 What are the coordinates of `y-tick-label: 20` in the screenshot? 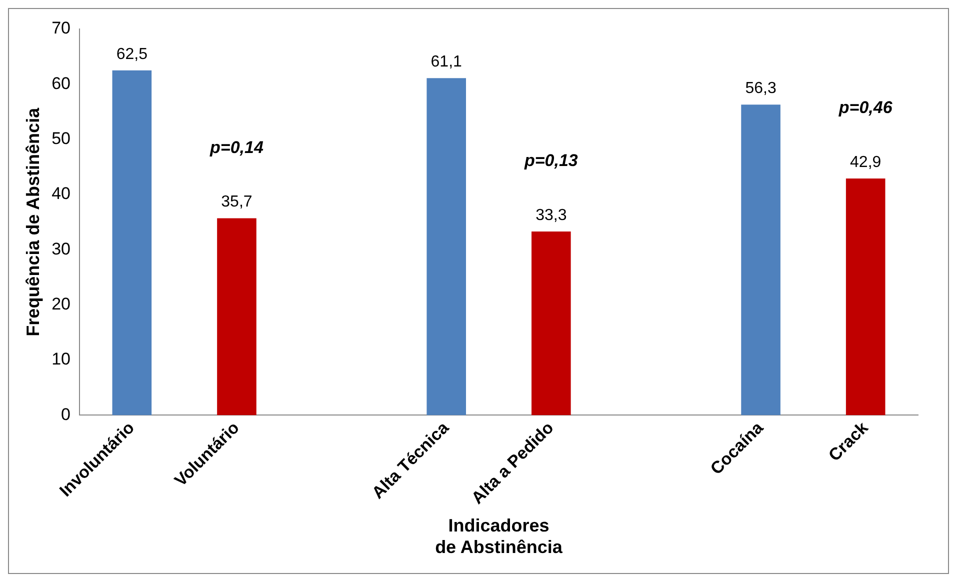 It's located at (61, 304).